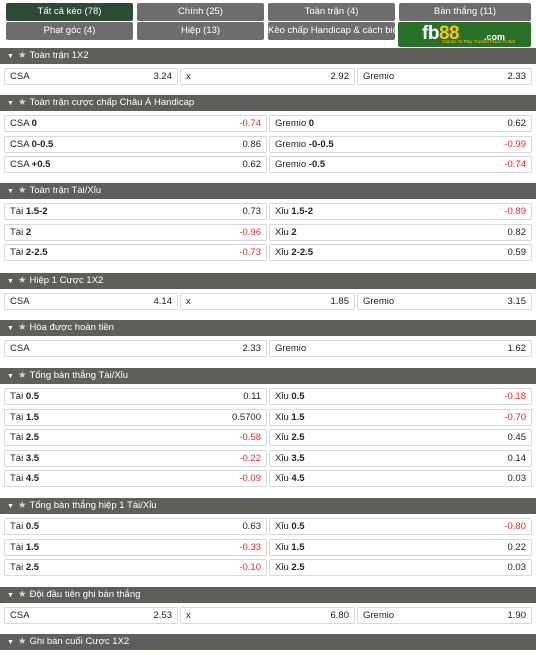 This screenshot has height=655, width=536. I want to click on odds-cell: Xỉu 2 0.82, so click(400, 232).